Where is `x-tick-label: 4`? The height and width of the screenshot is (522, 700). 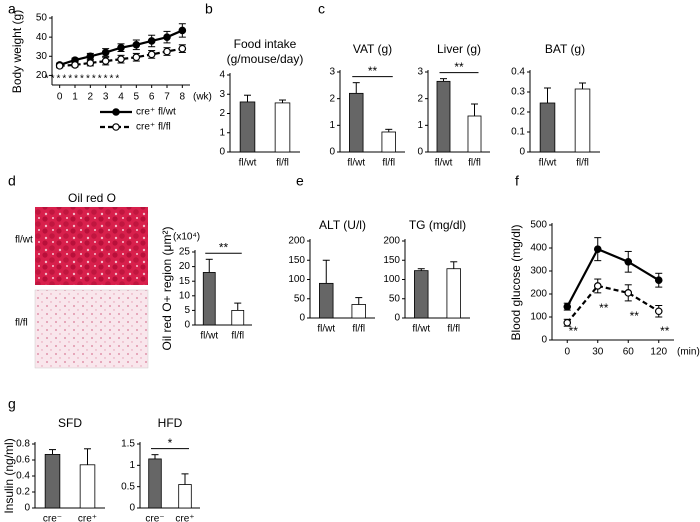 x-tick-label: 4 is located at coordinates (121, 97).